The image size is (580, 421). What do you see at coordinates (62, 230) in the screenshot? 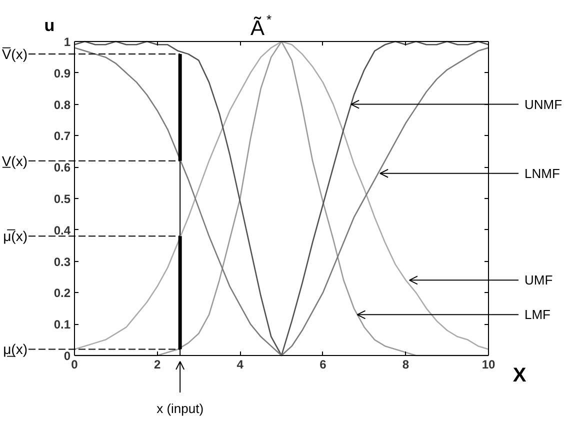
I see `y-tick-label: 0.4` at bounding box center [62, 230].